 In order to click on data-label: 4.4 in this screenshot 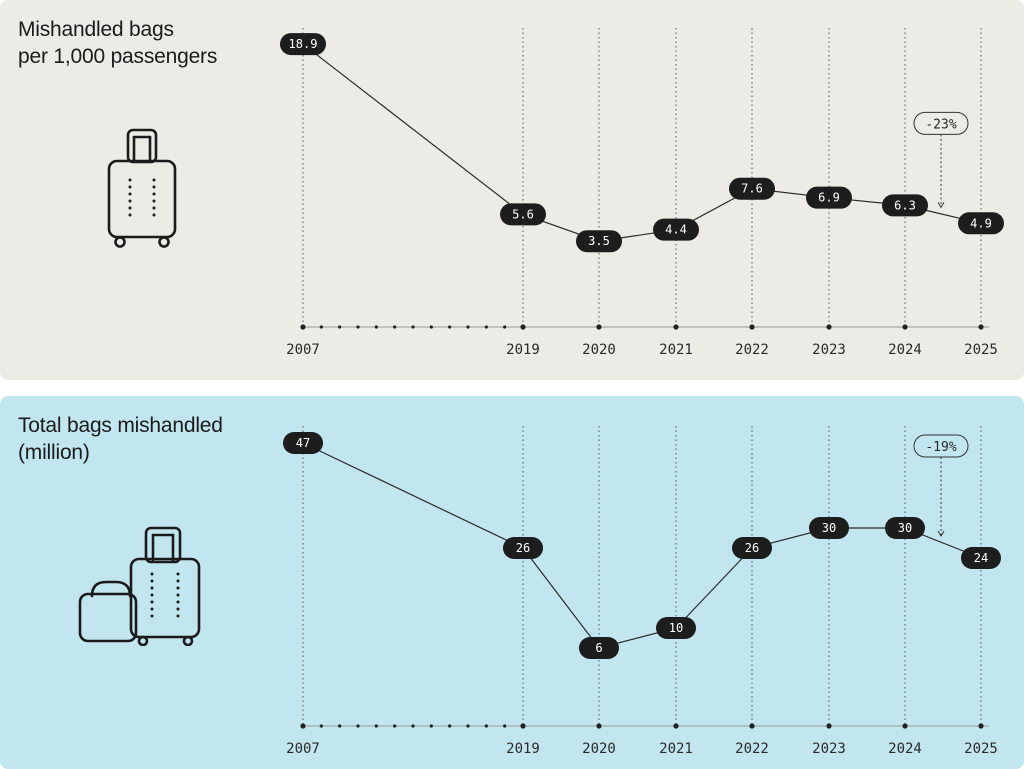, I will do `click(676, 230)`.